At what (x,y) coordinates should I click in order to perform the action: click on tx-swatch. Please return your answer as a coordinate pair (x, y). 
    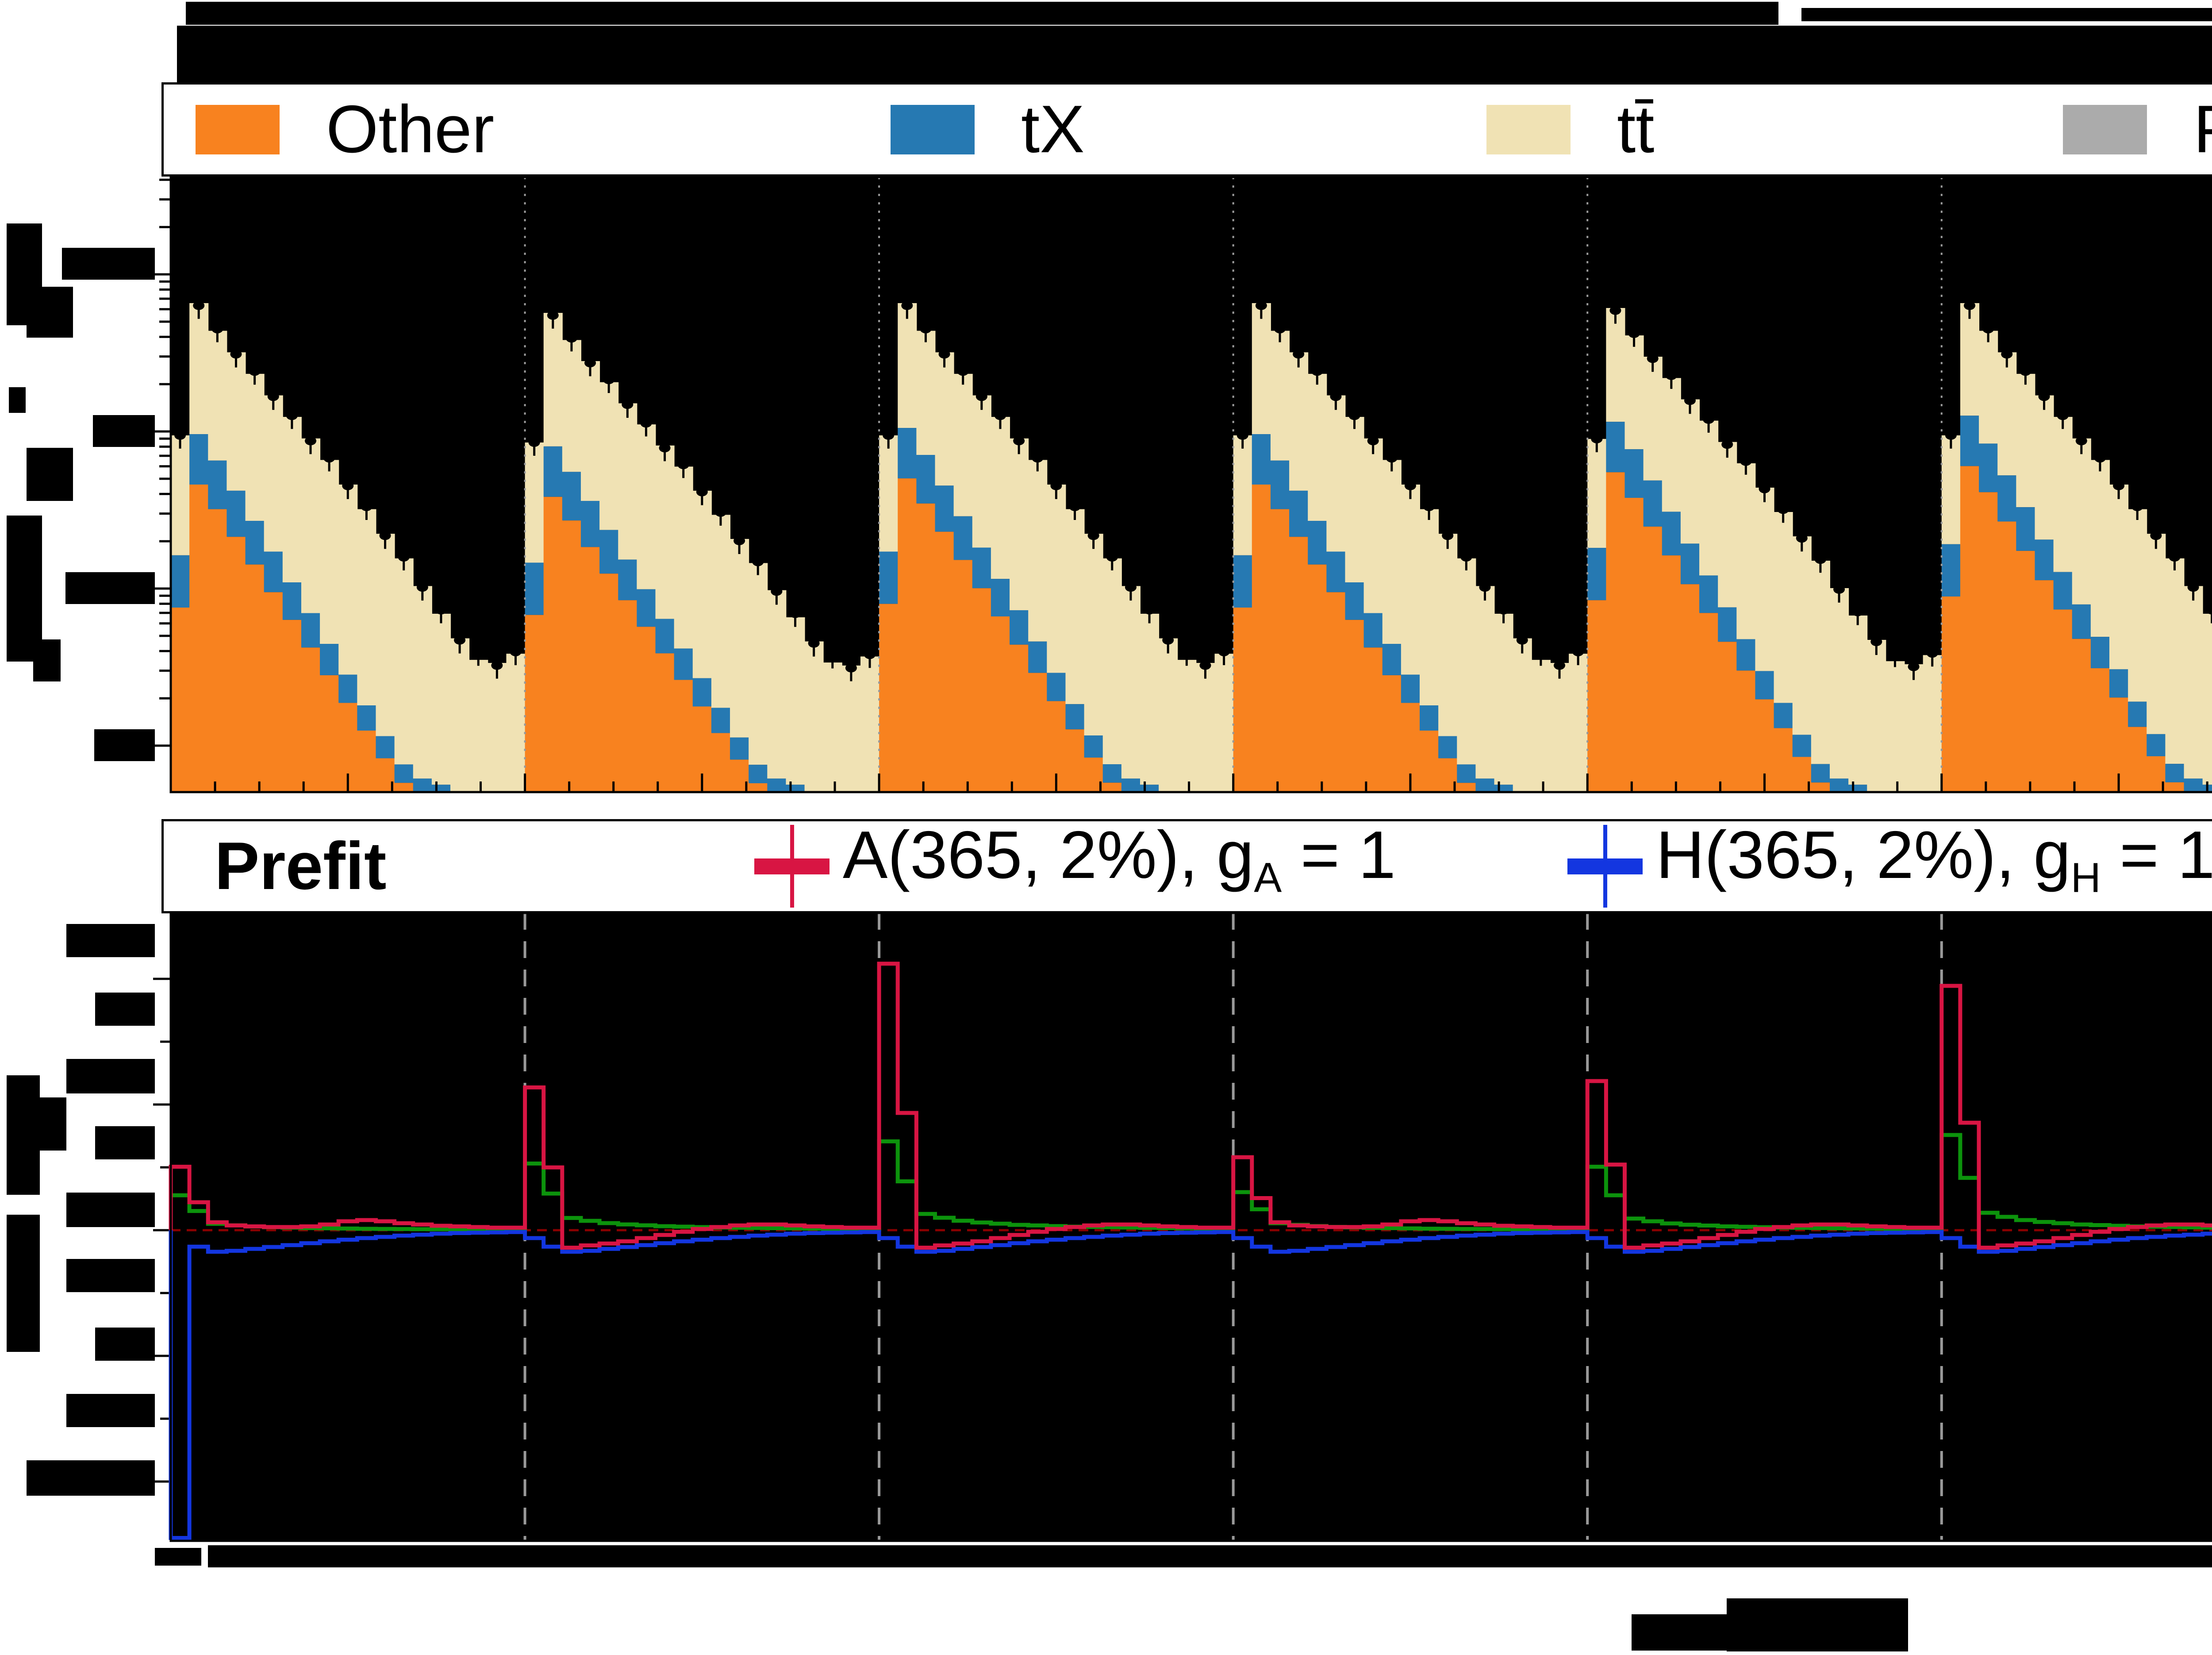
    Looking at the image, I should click on (933, 129).